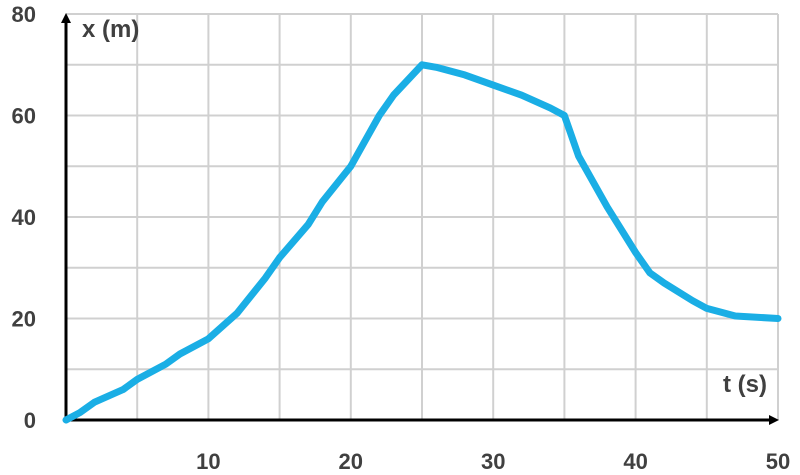 The height and width of the screenshot is (475, 800). I want to click on x-tick-label: 10, so click(208, 461).